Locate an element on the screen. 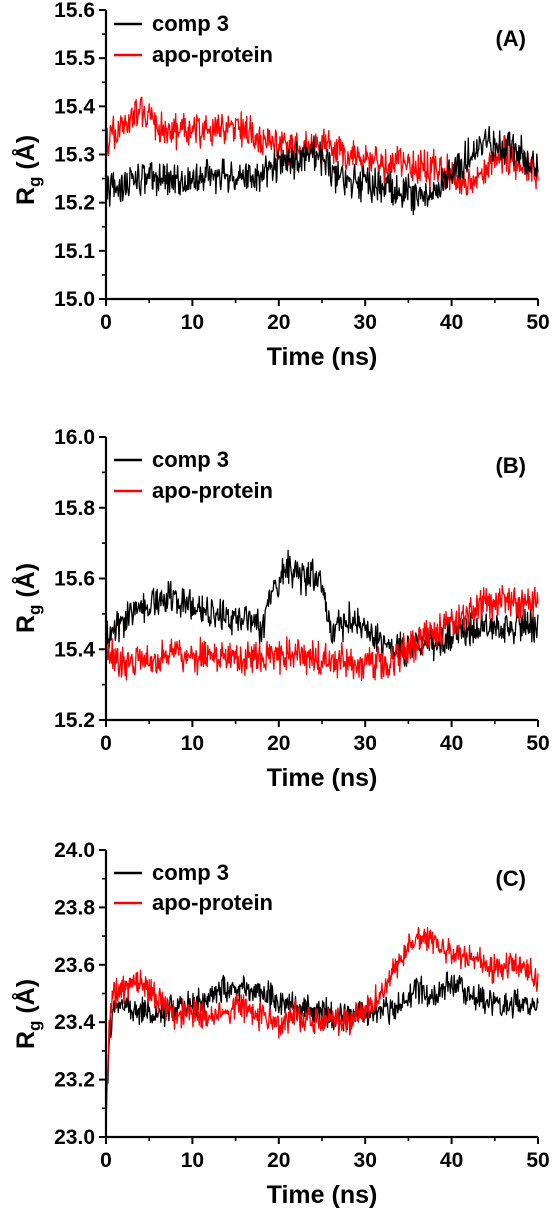 The width and height of the screenshot is (555, 1222). y-tick-label: 15.1 is located at coordinates (74, 251).